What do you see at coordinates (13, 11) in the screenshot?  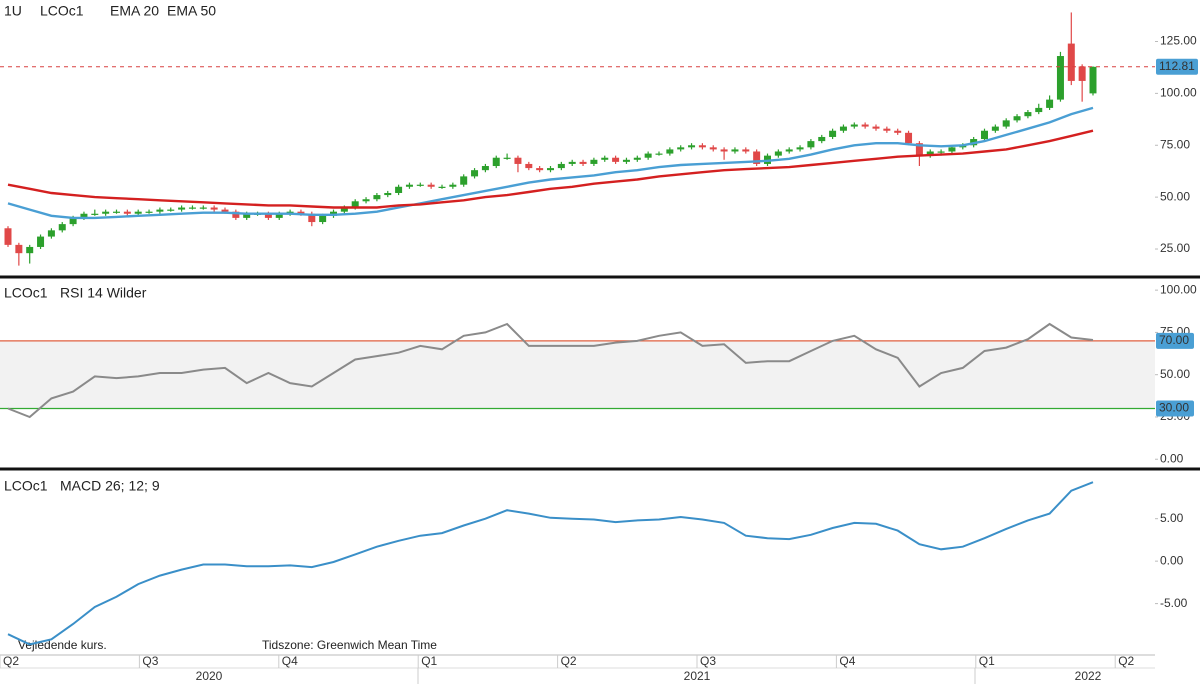 I see `interval-label: 1U` at bounding box center [13, 11].